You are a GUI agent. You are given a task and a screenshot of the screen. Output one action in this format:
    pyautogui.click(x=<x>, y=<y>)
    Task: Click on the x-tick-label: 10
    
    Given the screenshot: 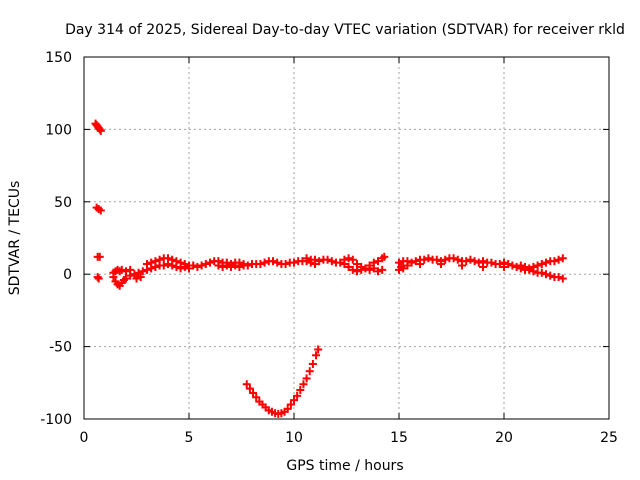 What is the action you would take?
    pyautogui.click(x=294, y=438)
    